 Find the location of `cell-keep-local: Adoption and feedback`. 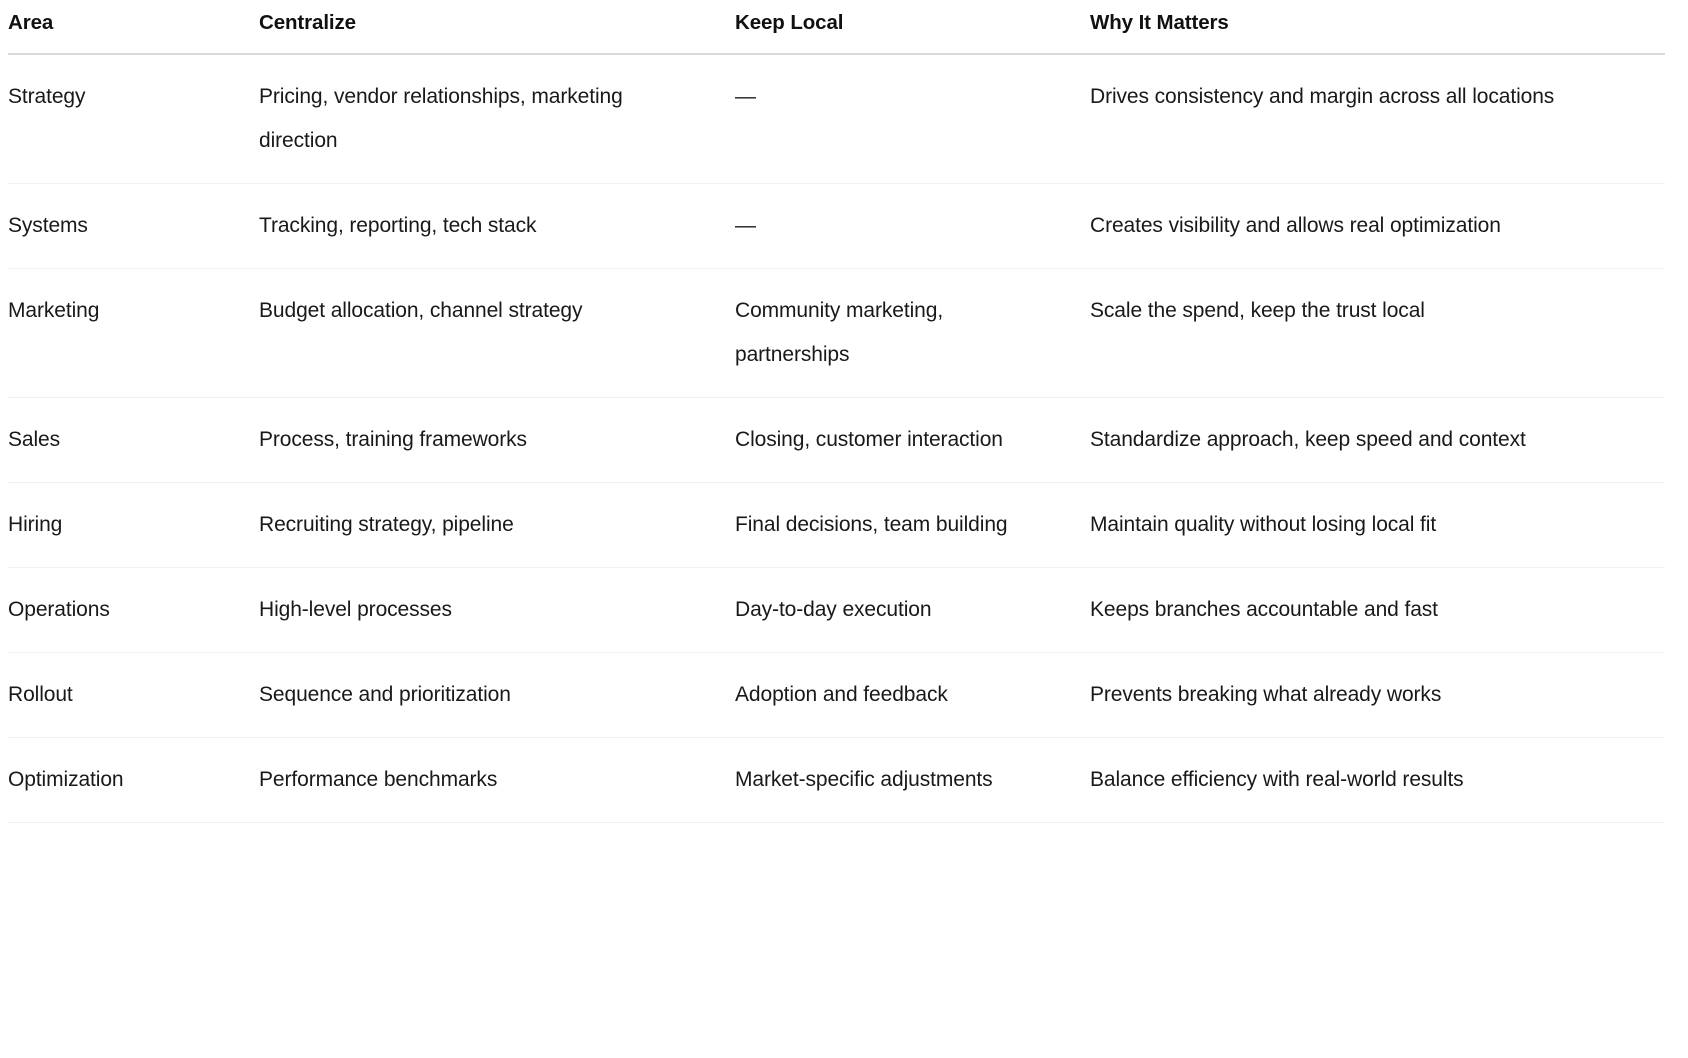

cell-keep-local: Adoption and feedback is located at coordinates (912, 695).